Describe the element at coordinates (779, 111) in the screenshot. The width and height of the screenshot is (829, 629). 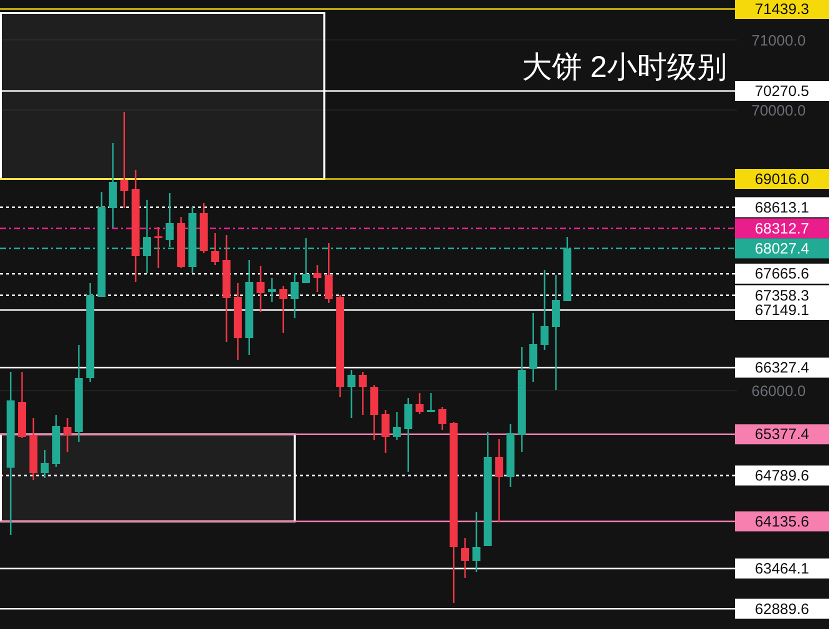
I see `y-tick-label: 70000.0` at that location.